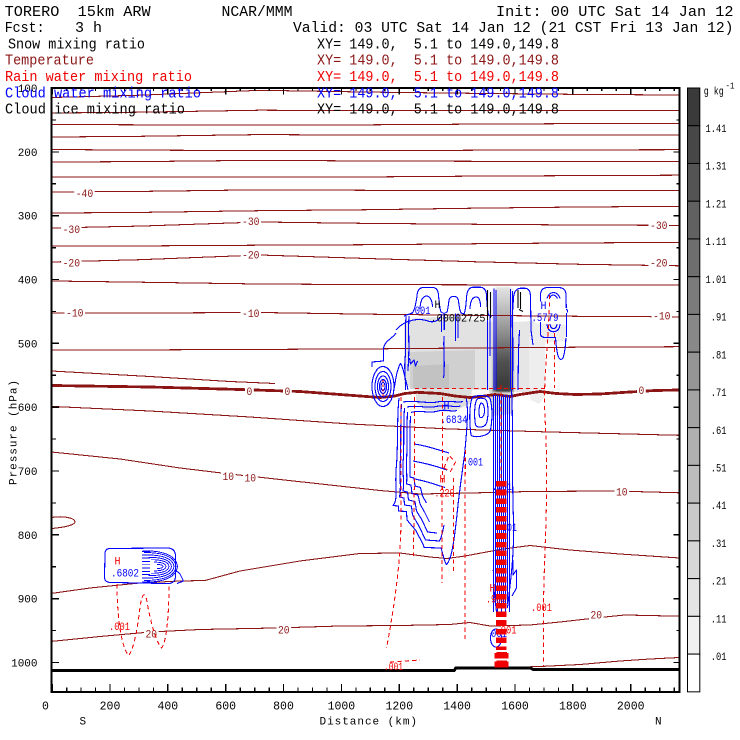 This screenshot has width=740, height=740. What do you see at coordinates (78, 12) in the screenshot?
I see `svg-text: TORERO 15km ARW` at bounding box center [78, 12].